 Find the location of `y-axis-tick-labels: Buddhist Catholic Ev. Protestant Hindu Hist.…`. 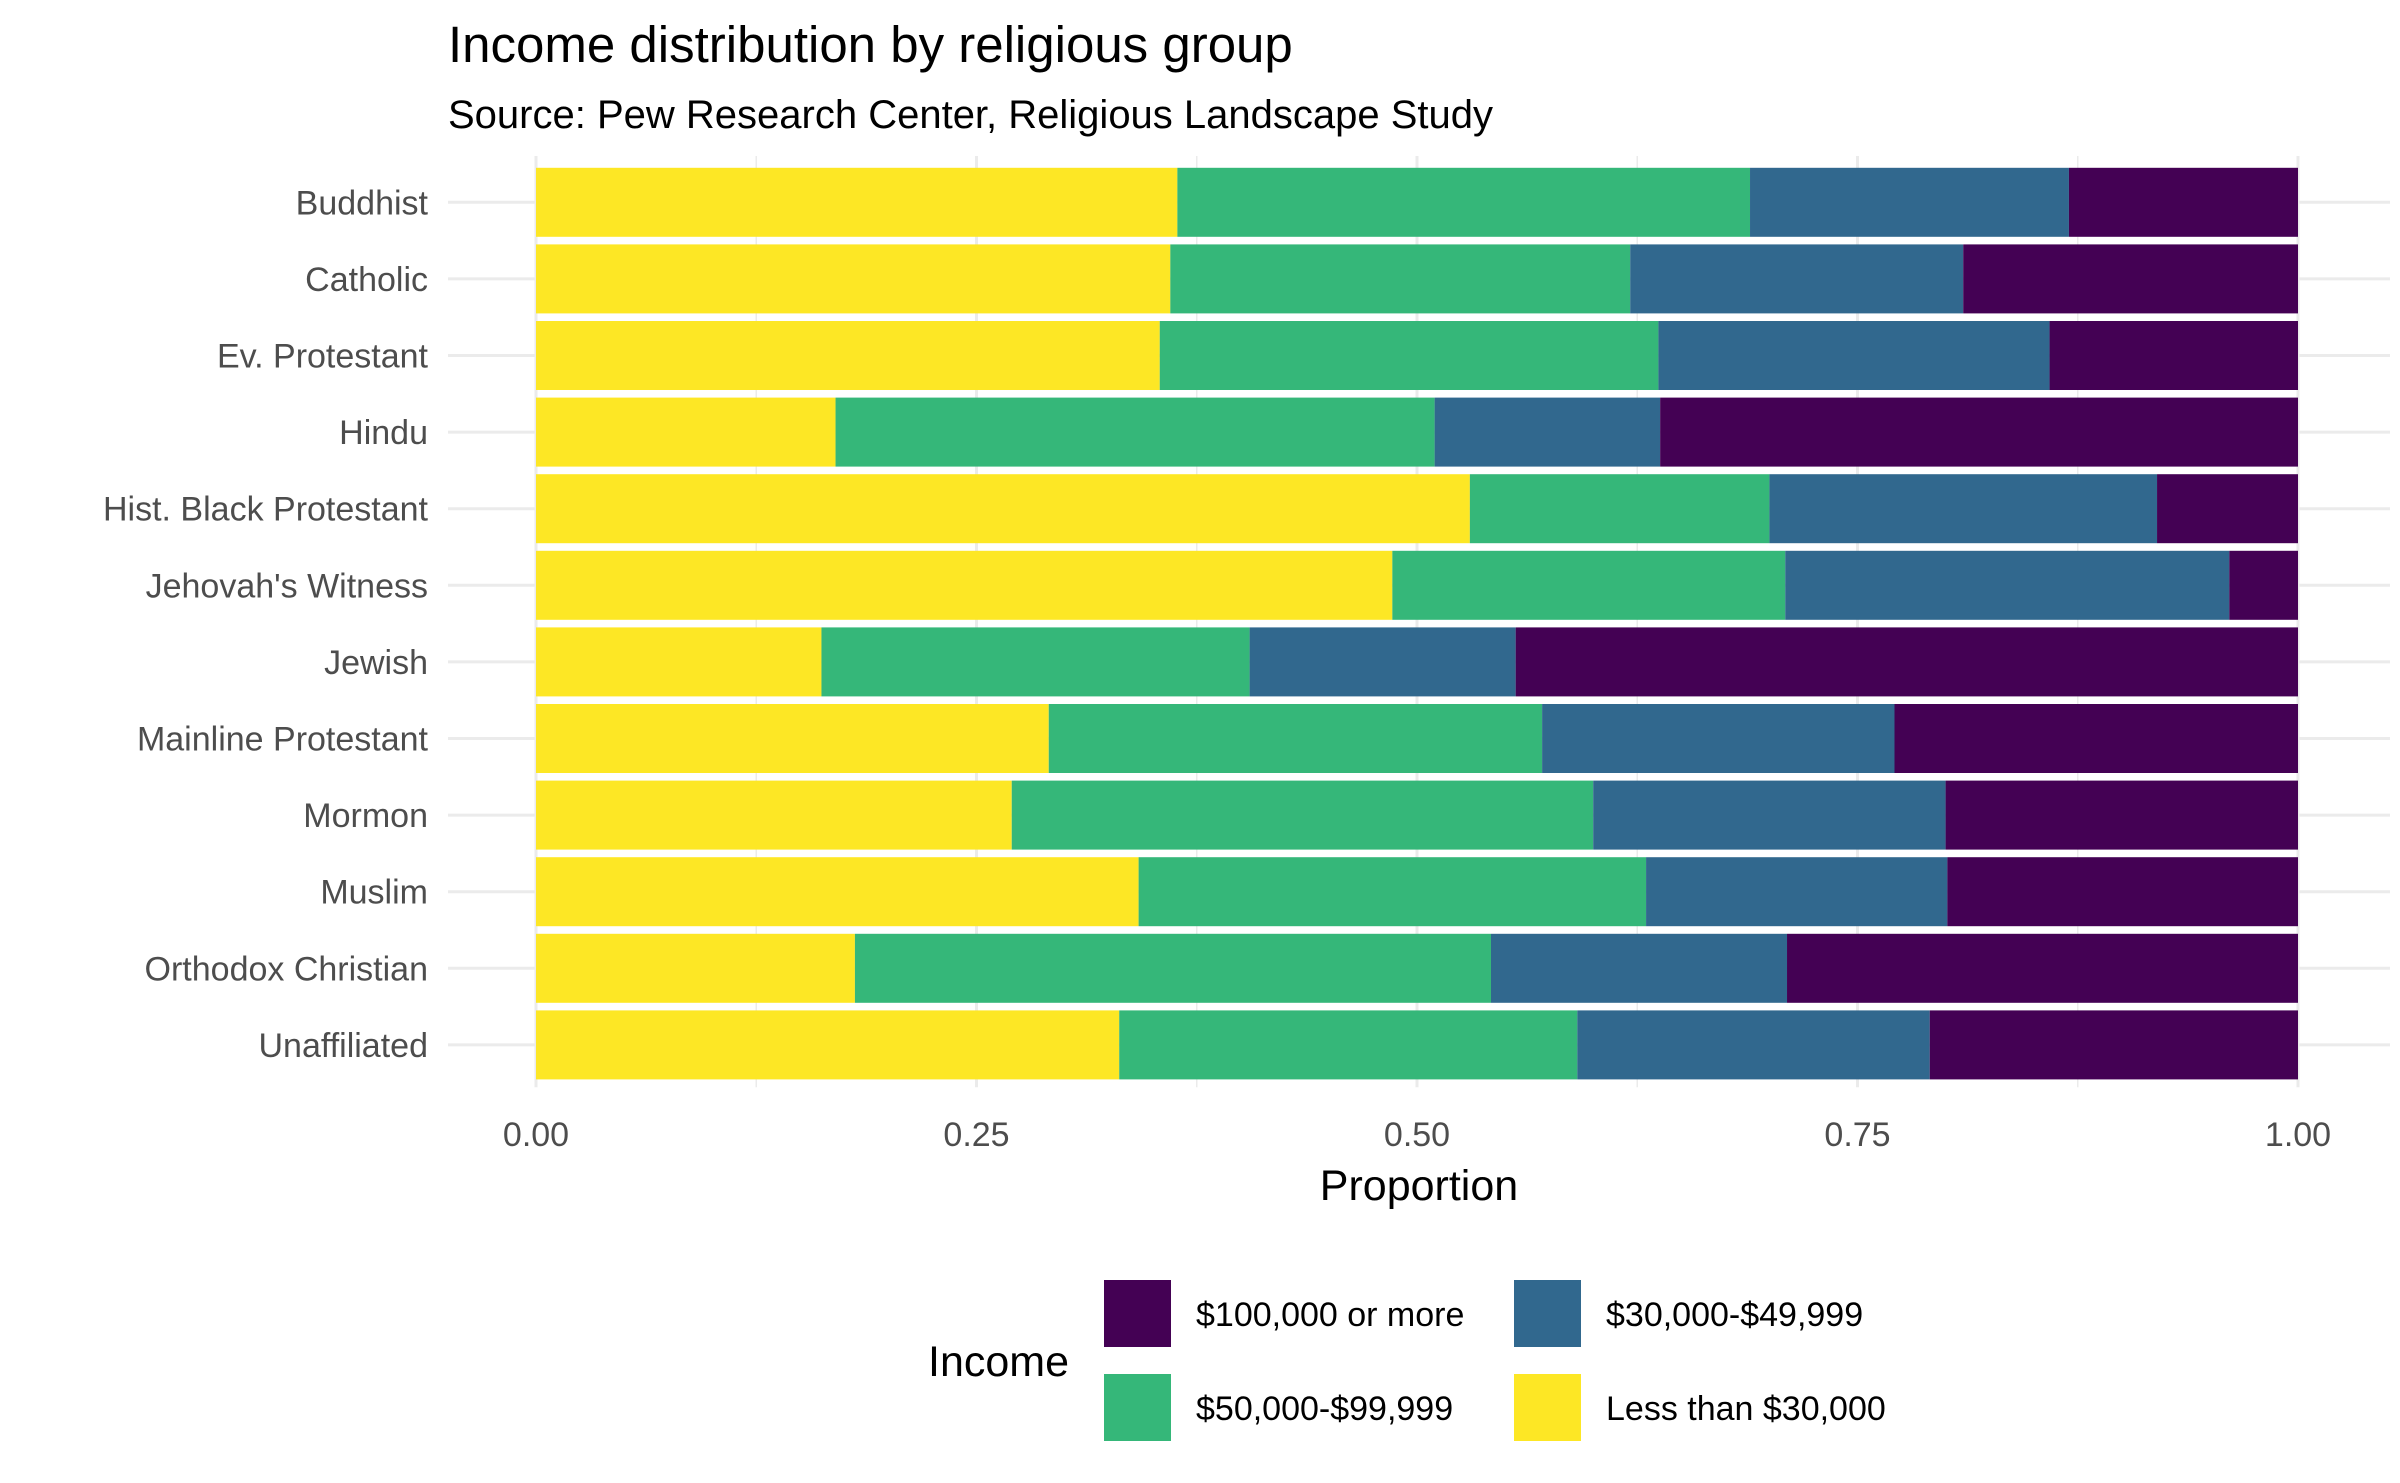

y-axis-tick-labels: Buddhist Catholic Ev. Protestant Hindu Hist.… is located at coordinates (266, 624).